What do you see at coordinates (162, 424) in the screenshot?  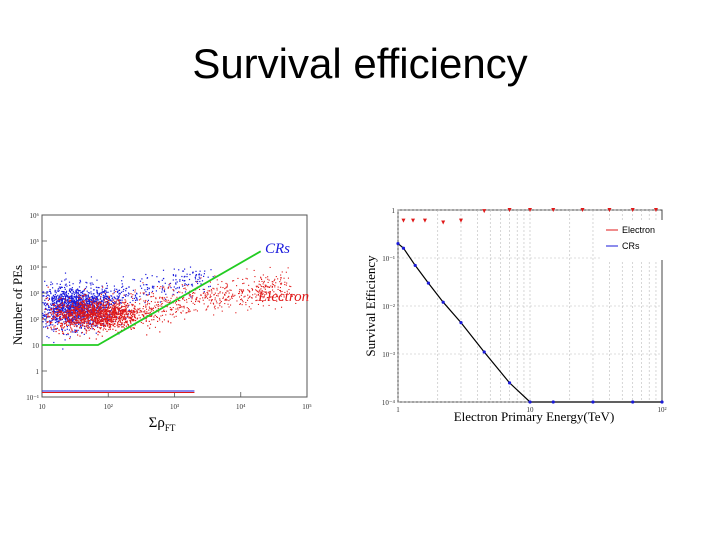 I see `left-x-axis-label: ΣρFT` at bounding box center [162, 424].